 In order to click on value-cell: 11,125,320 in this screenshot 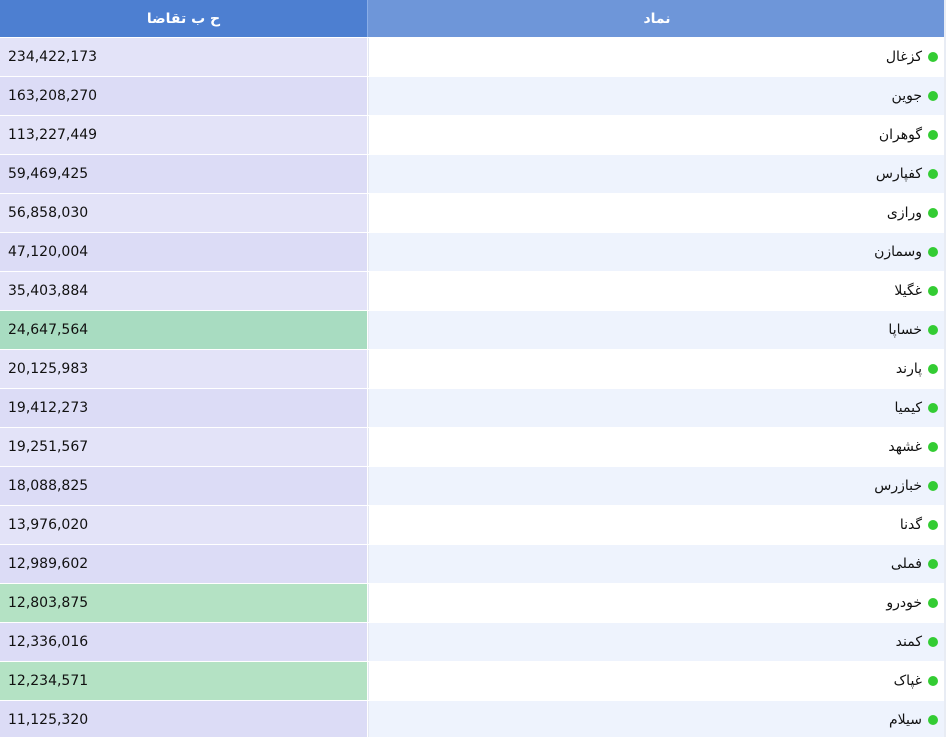, I will do `click(184, 719)`.